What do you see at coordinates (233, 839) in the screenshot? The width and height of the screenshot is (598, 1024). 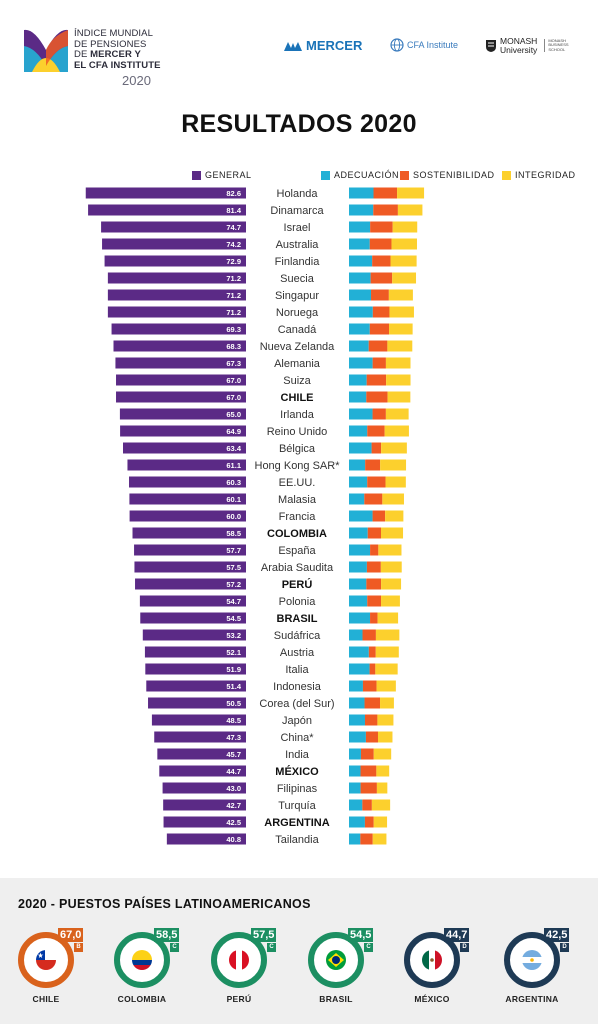 I see `value-label-tailandia: 40.8` at bounding box center [233, 839].